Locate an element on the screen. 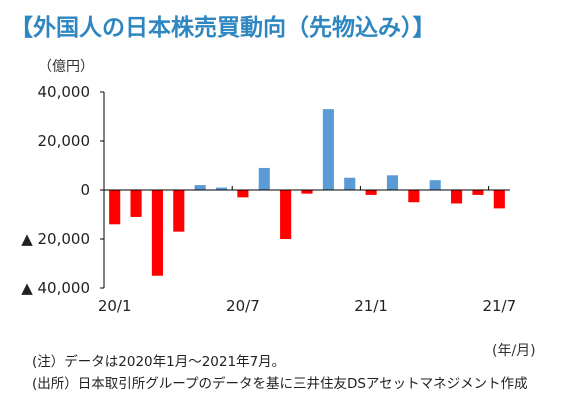 The image size is (576, 404). x-tick-label-20/1: 20/1 is located at coordinates (115, 306).